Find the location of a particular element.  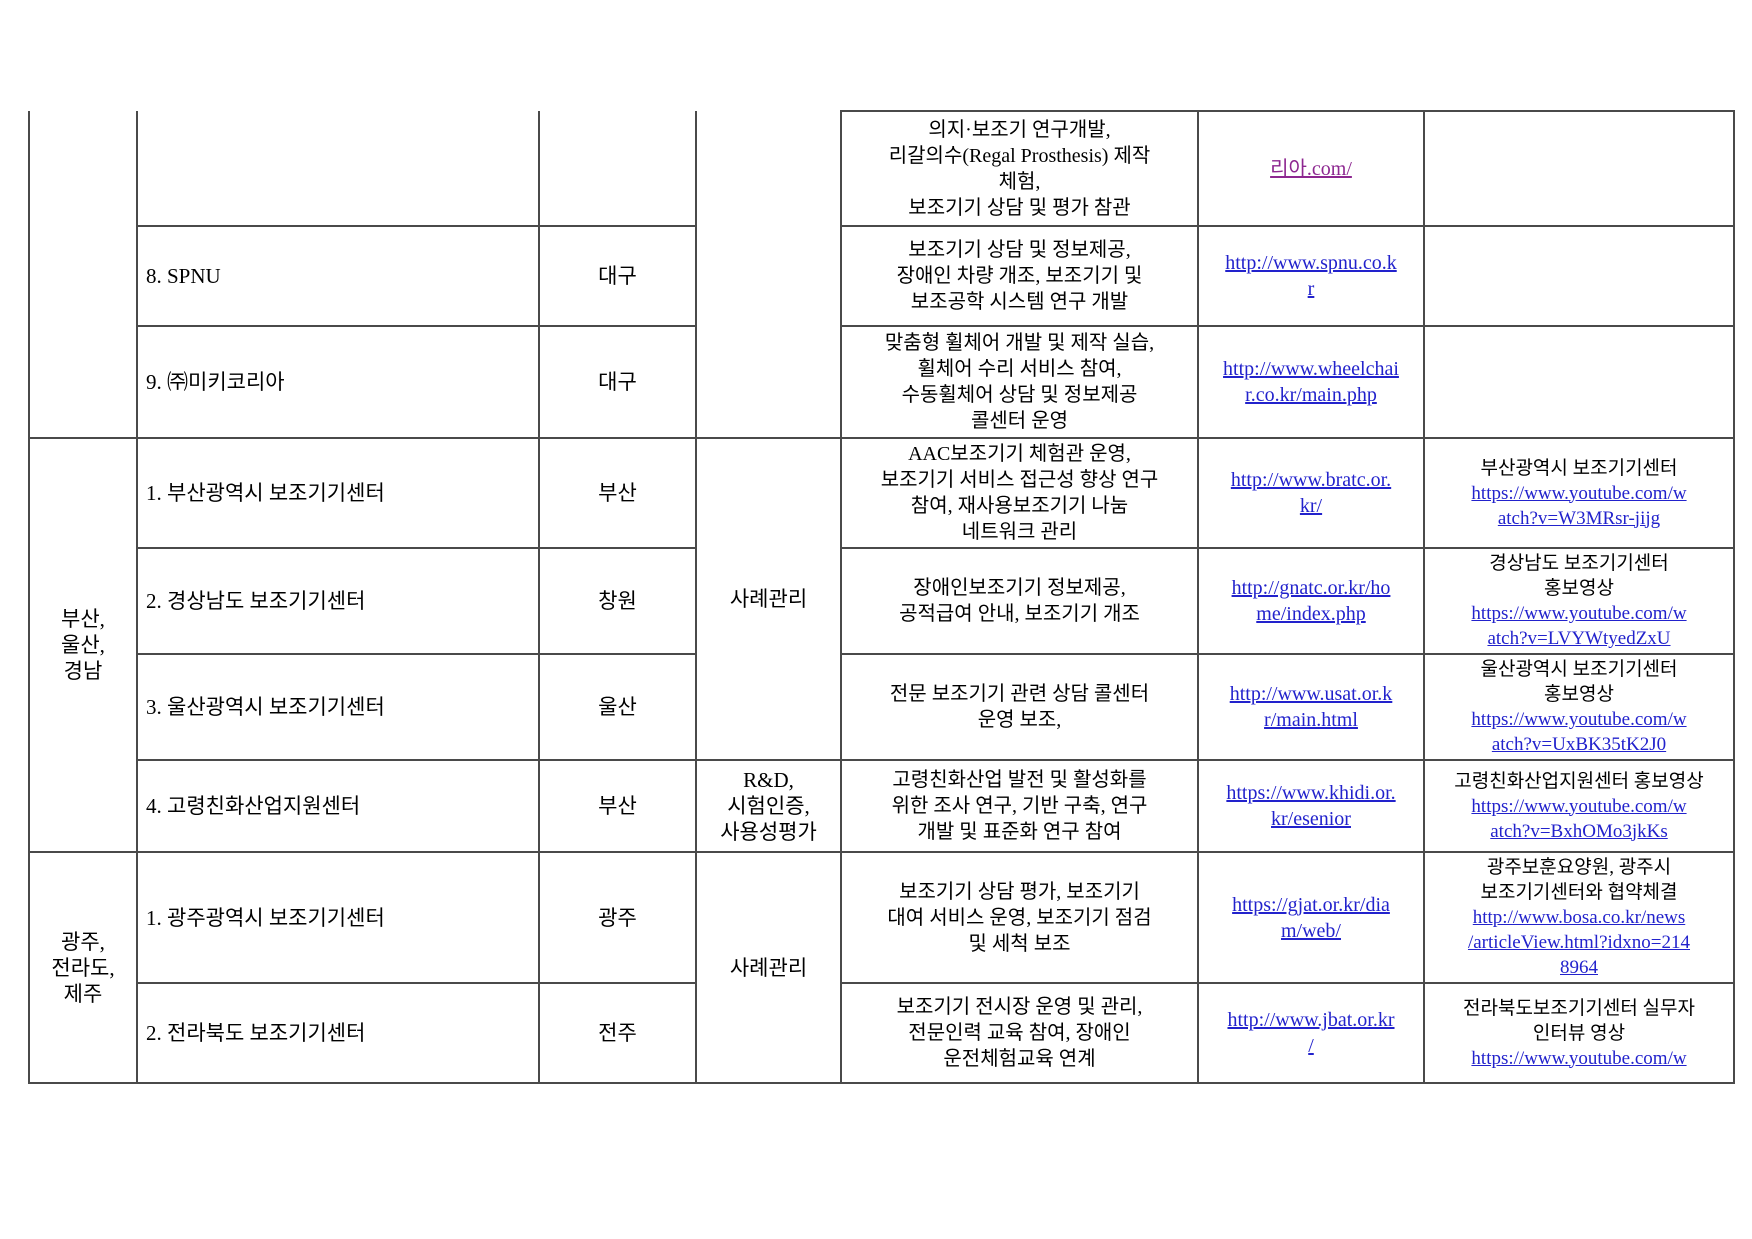

city-cell: 창원 is located at coordinates (617, 601).